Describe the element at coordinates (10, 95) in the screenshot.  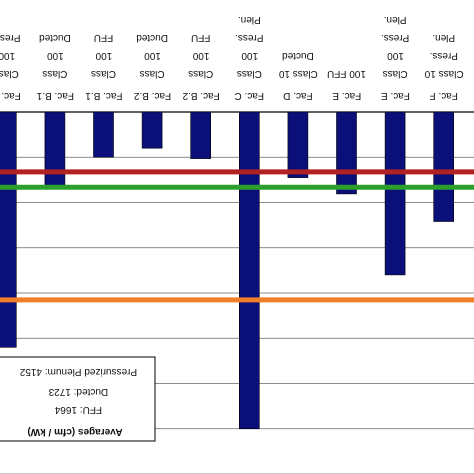
I see `category-code-label: Fac. A` at that location.